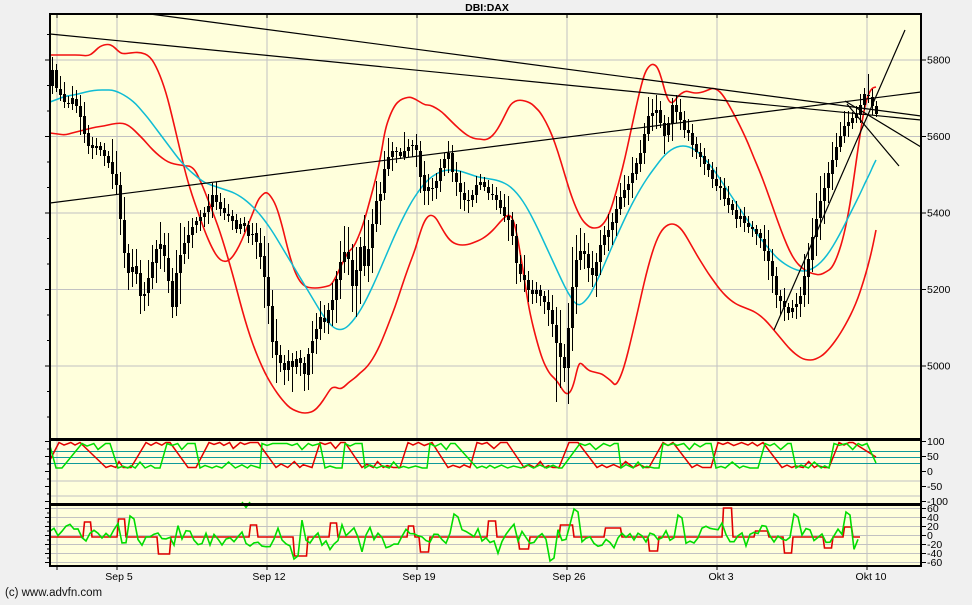 Image resolution: width=972 pixels, height=605 pixels. Describe the element at coordinates (268, 577) in the screenshot. I see `svg-text: Sep 12` at that location.